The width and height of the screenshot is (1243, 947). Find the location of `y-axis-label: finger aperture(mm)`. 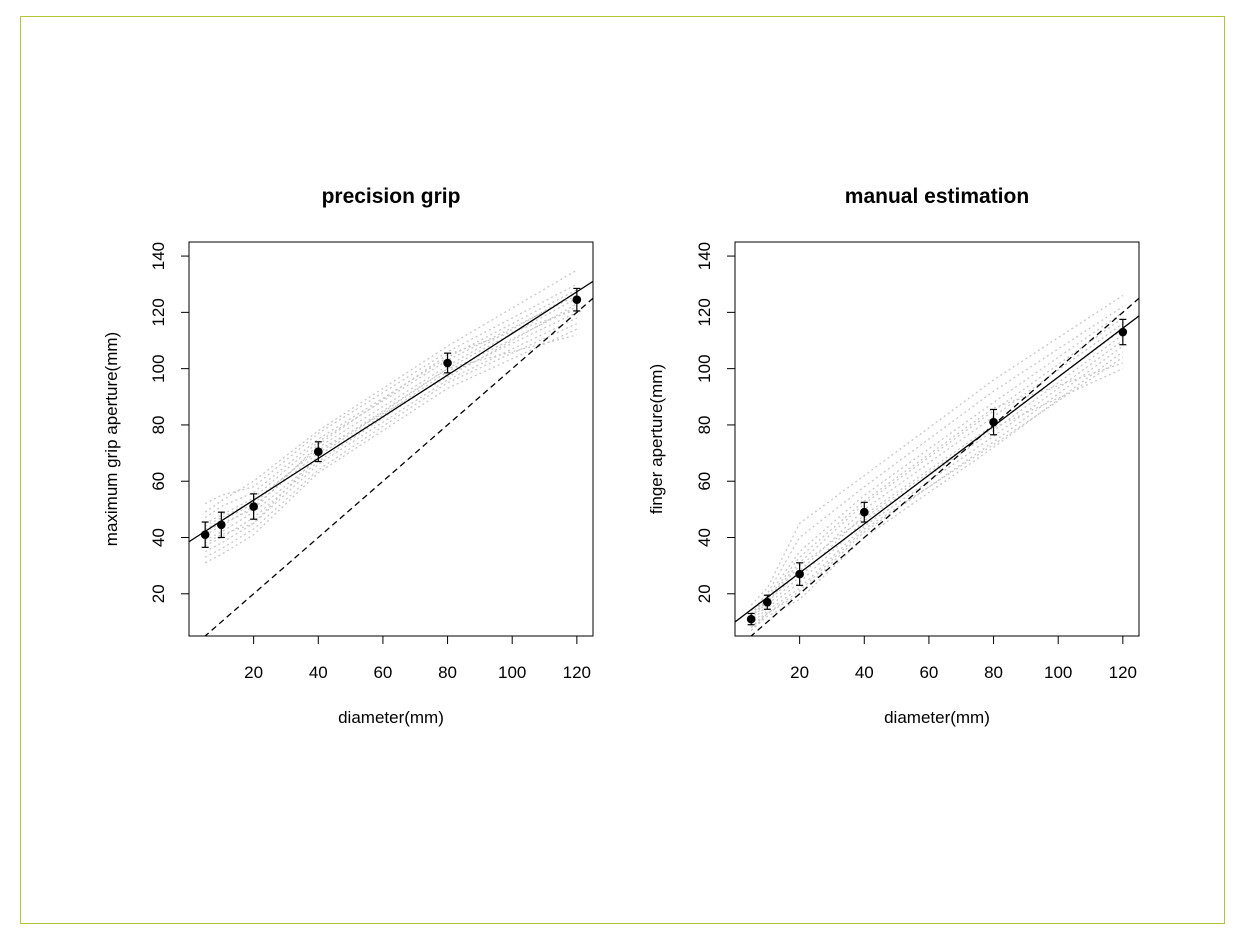

y-axis-label: finger aperture(mm) is located at coordinates (656, 439).